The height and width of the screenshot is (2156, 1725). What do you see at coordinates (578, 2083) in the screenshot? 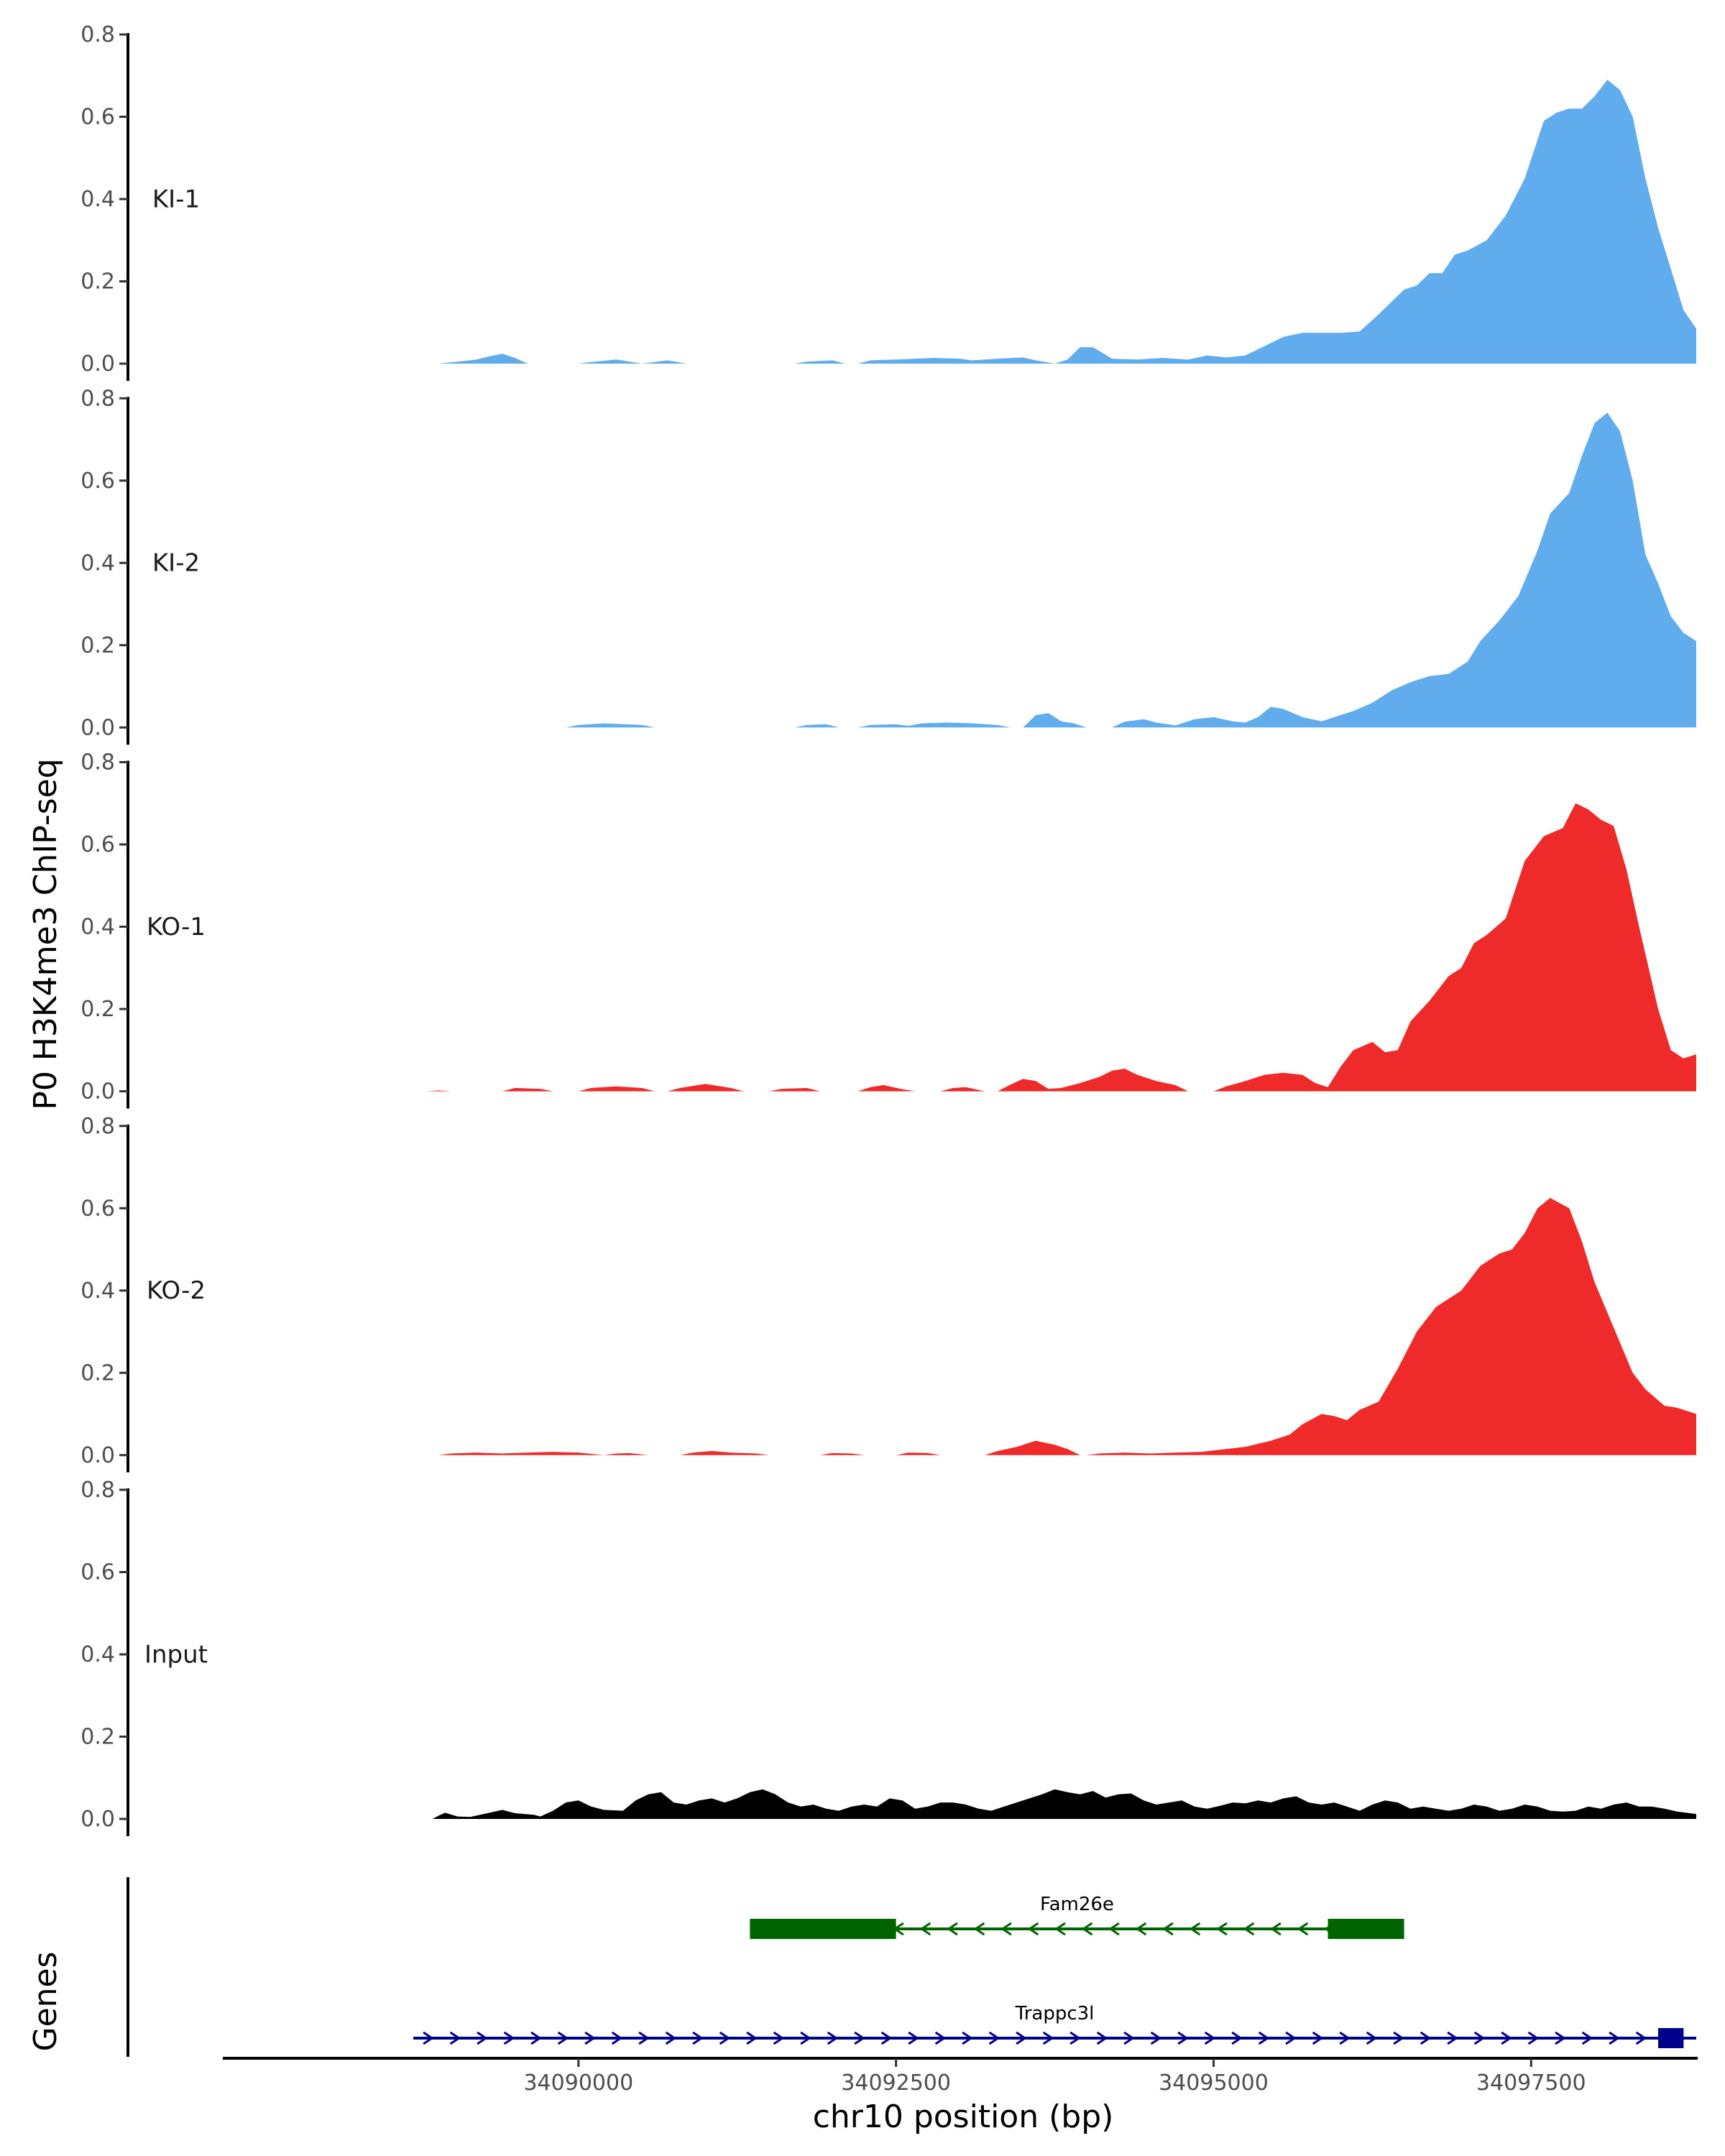
I see `x-tick-label: 34090000` at bounding box center [578, 2083].